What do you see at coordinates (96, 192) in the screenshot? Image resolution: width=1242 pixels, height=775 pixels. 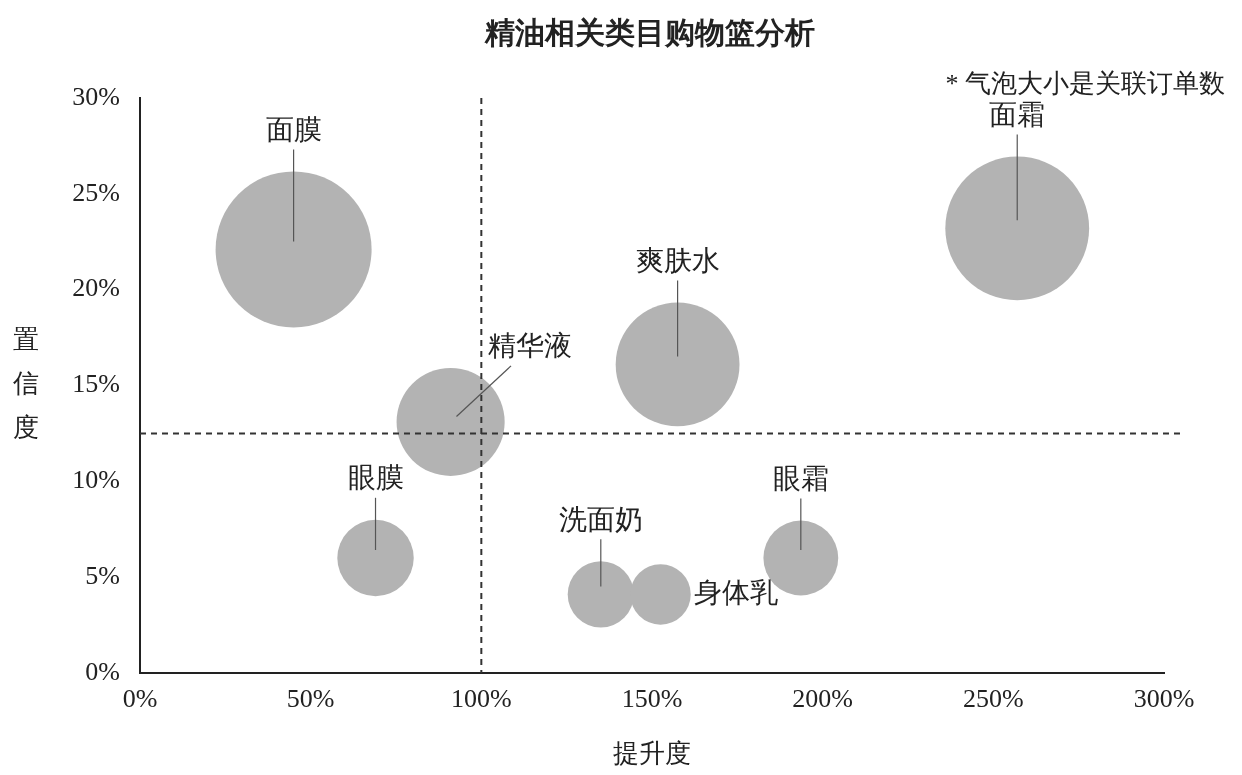 I see `y-tick-label: 25%` at bounding box center [96, 192].